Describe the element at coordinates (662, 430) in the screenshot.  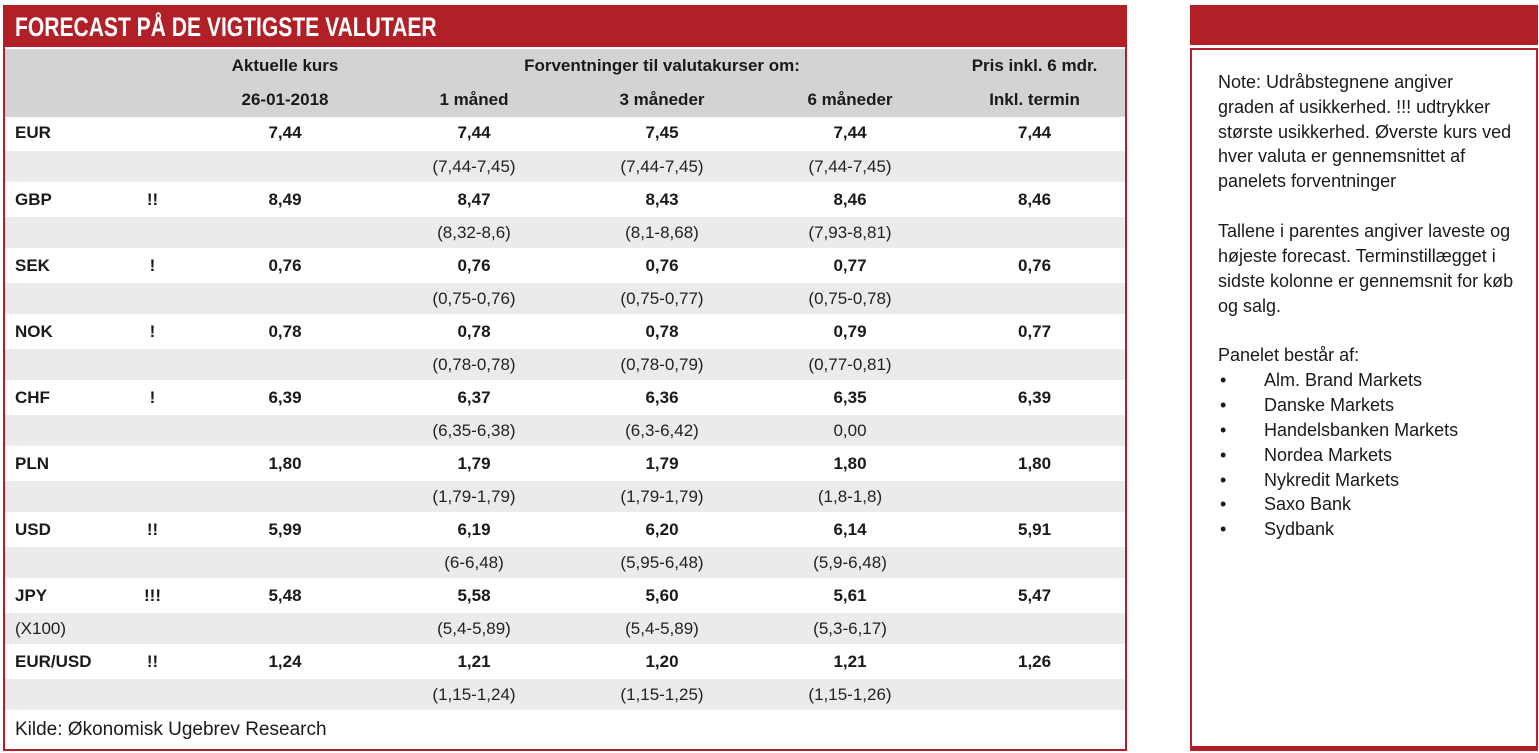
I see `forecast-3m-range-cell: (6,3-6,42)` at that location.